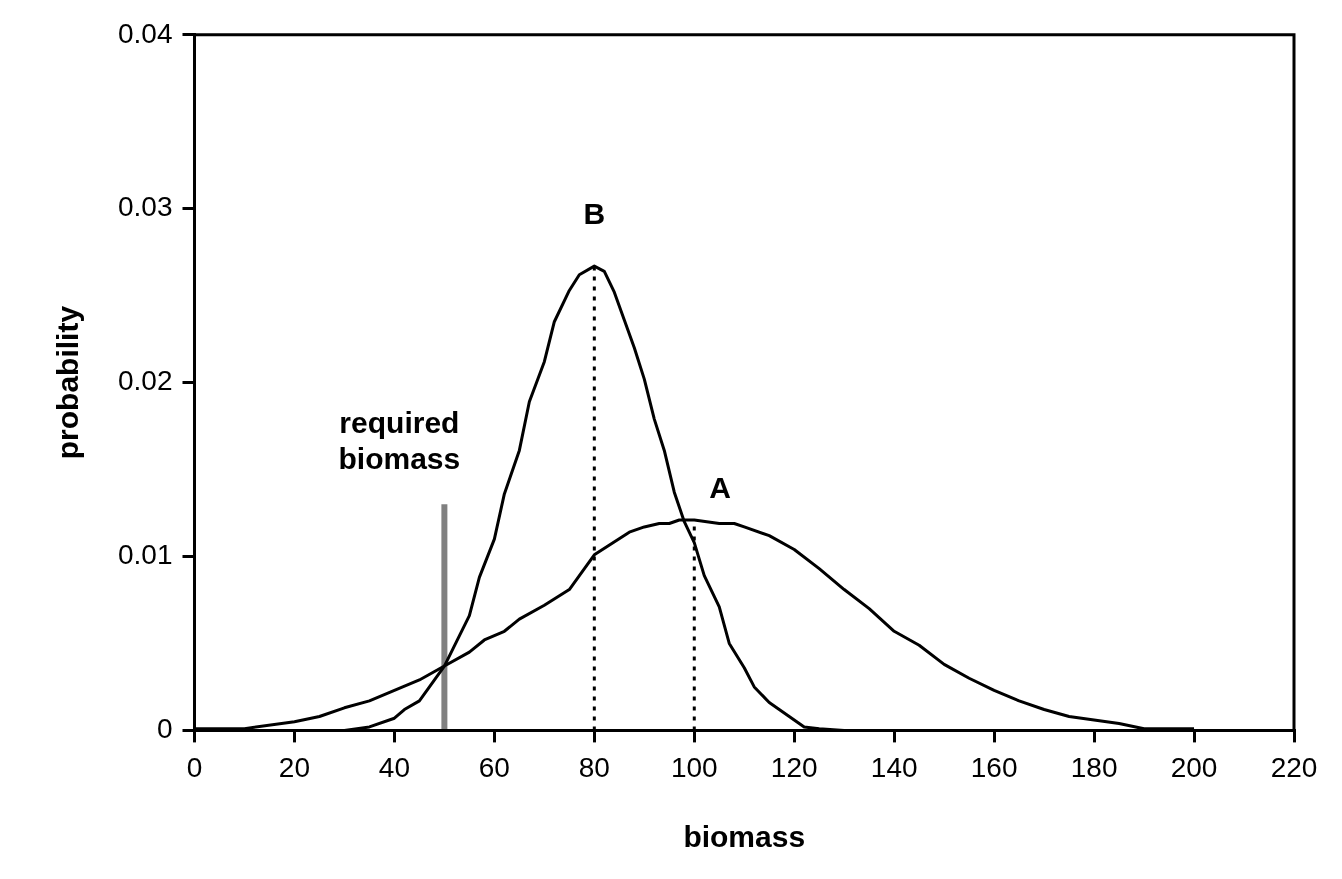 The image size is (1342, 879). What do you see at coordinates (720, 488) in the screenshot?
I see `series-label: A` at bounding box center [720, 488].